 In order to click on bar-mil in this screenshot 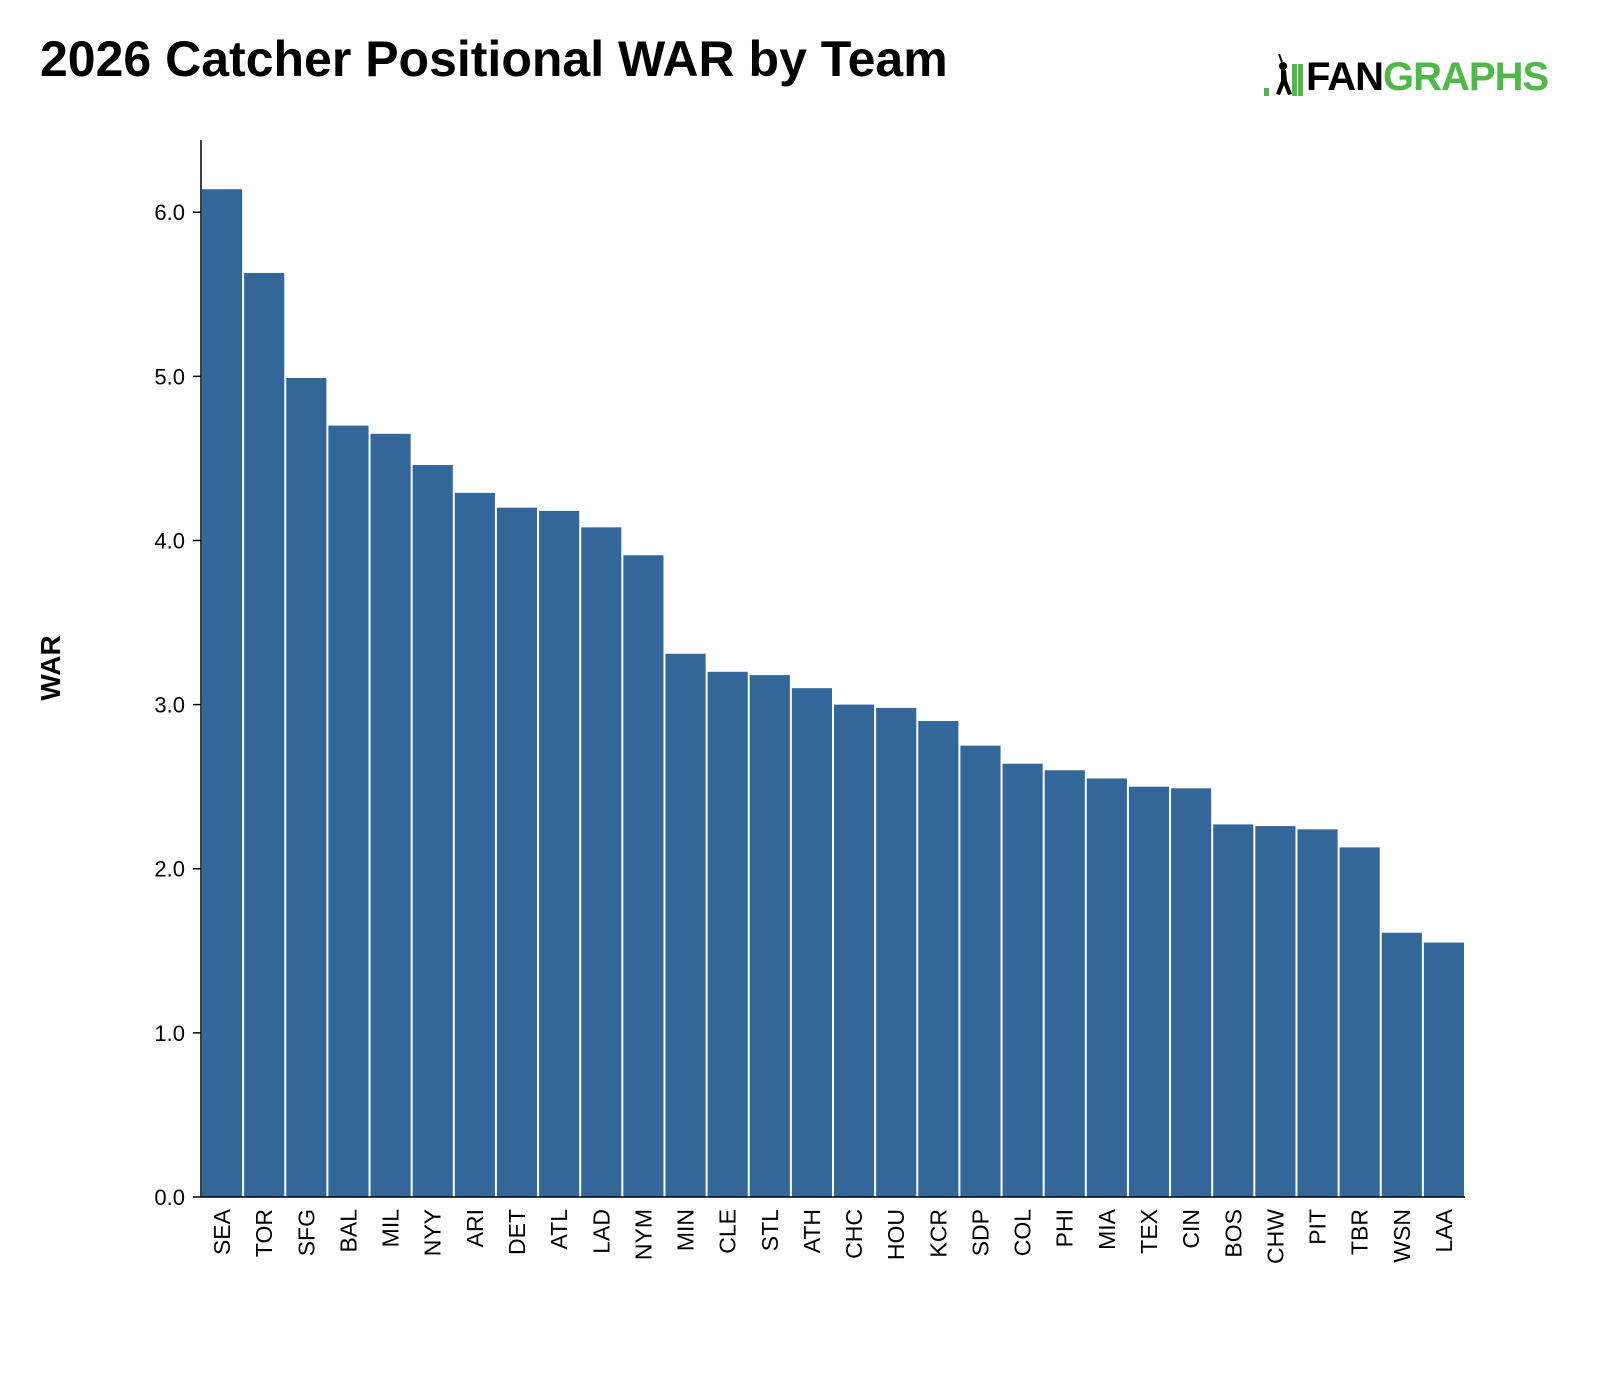, I will do `click(390, 815)`.